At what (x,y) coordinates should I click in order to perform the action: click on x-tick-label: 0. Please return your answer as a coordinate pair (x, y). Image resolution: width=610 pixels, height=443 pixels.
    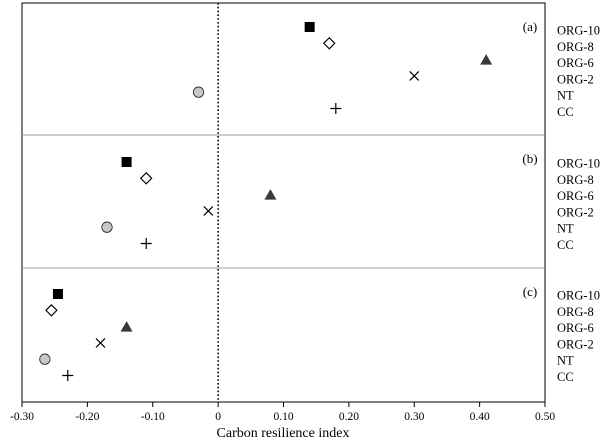
    Looking at the image, I should click on (218, 417).